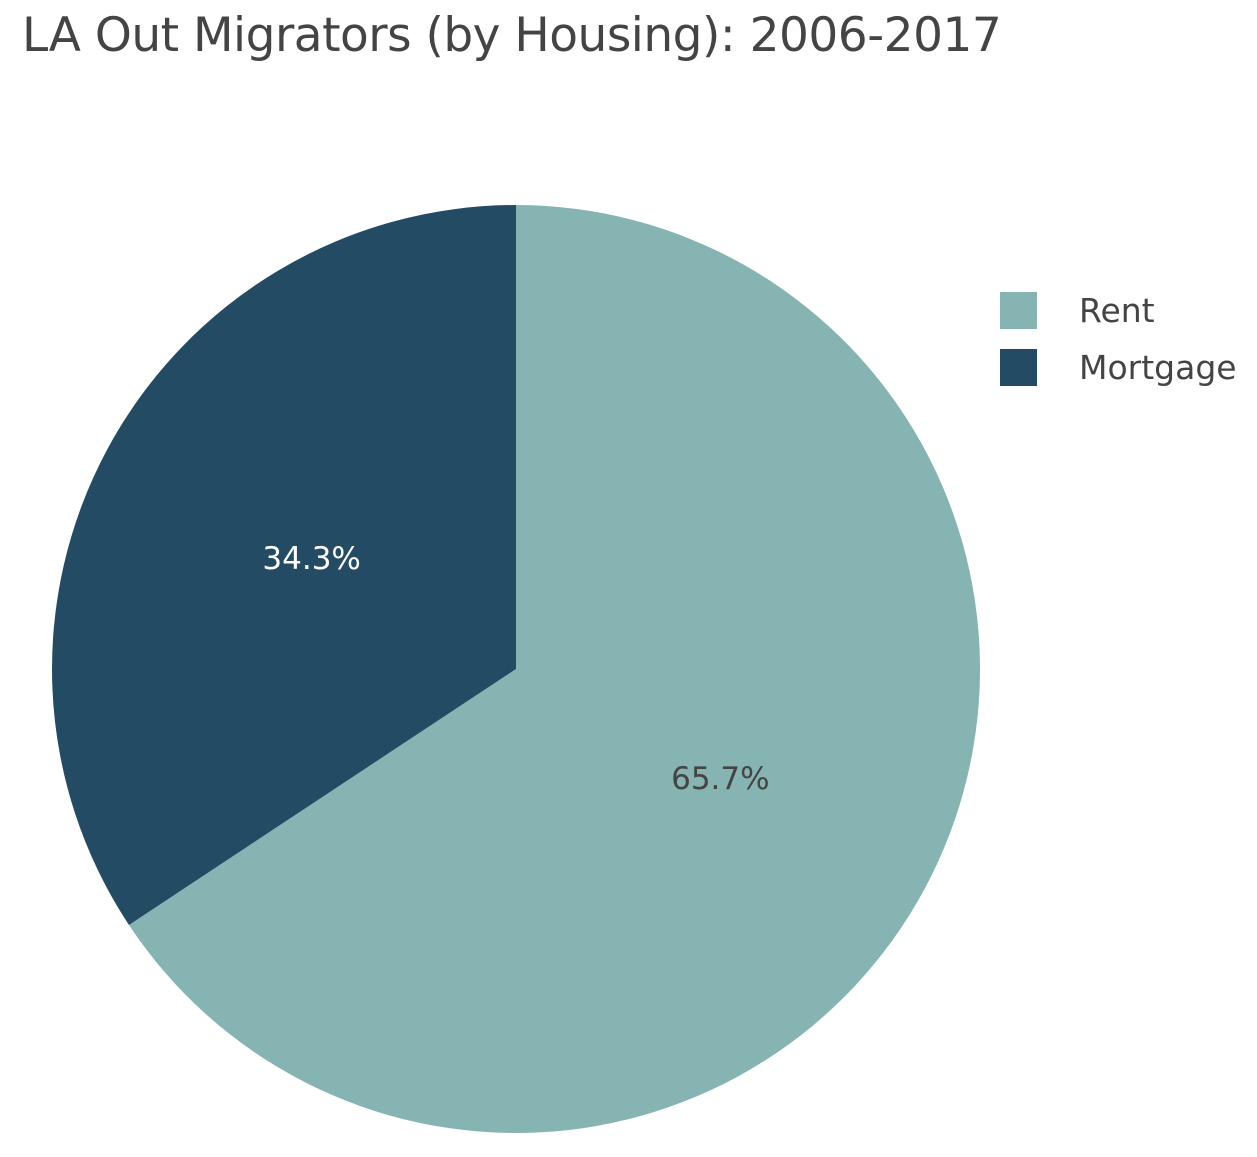  Describe the element at coordinates (720, 779) in the screenshot. I see `slice-label-rent: 65.7%` at that location.